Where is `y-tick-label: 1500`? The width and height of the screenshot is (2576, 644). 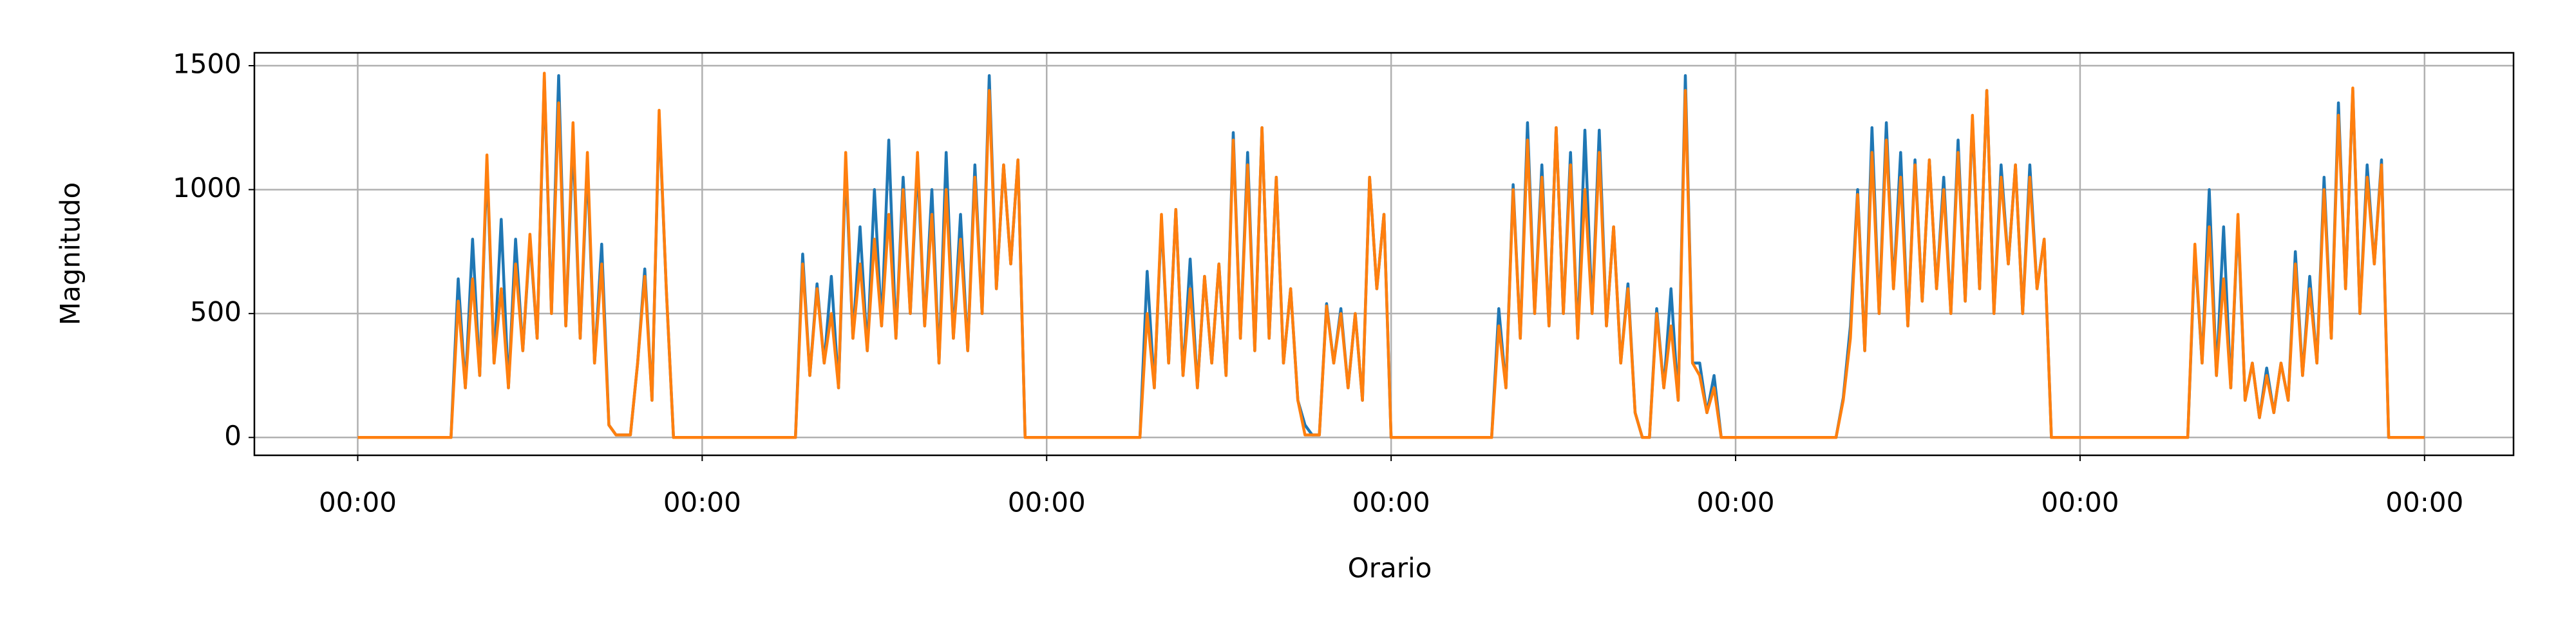
y-tick-label: 1500 is located at coordinates (207, 64).